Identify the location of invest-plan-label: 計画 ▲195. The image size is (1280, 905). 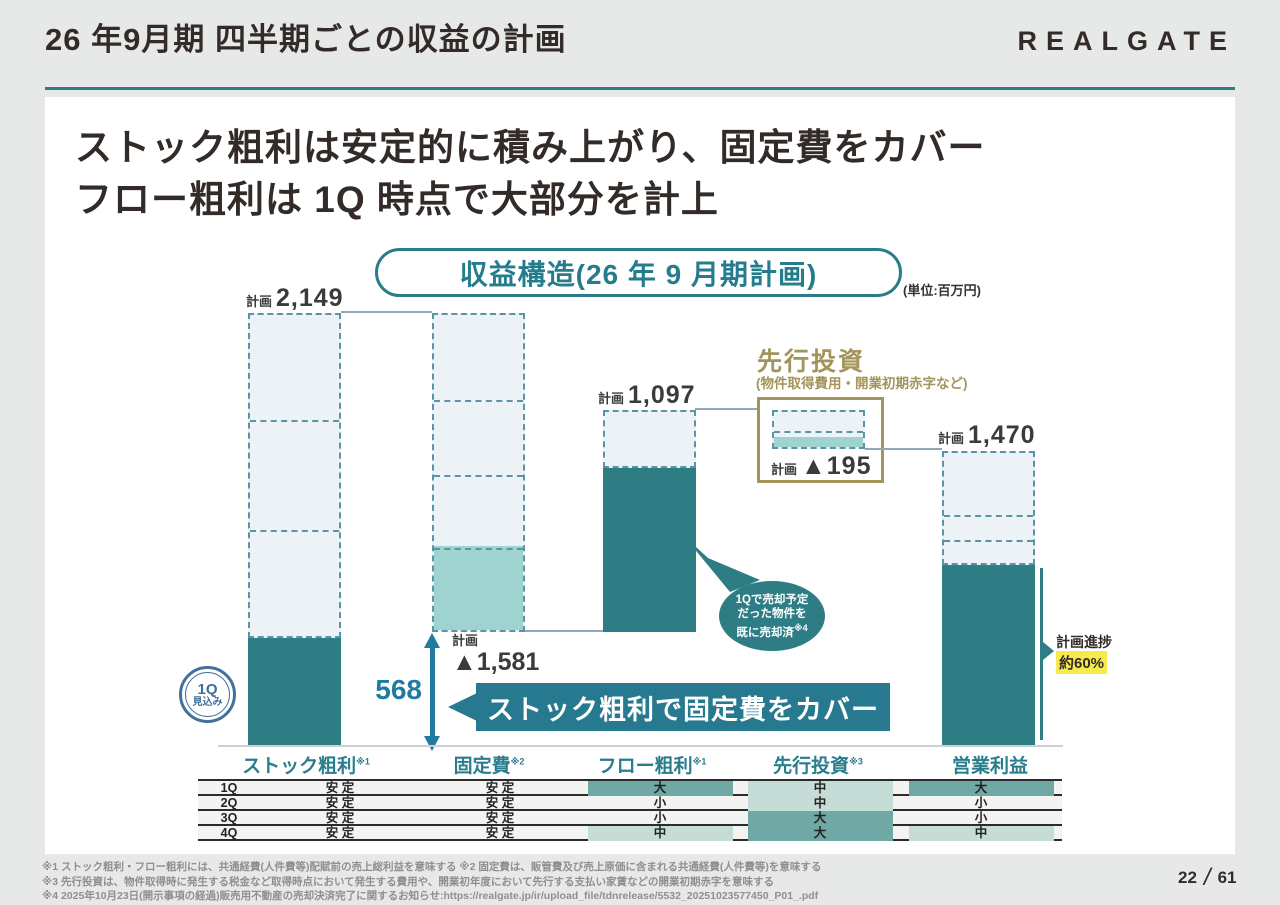
(821, 466).